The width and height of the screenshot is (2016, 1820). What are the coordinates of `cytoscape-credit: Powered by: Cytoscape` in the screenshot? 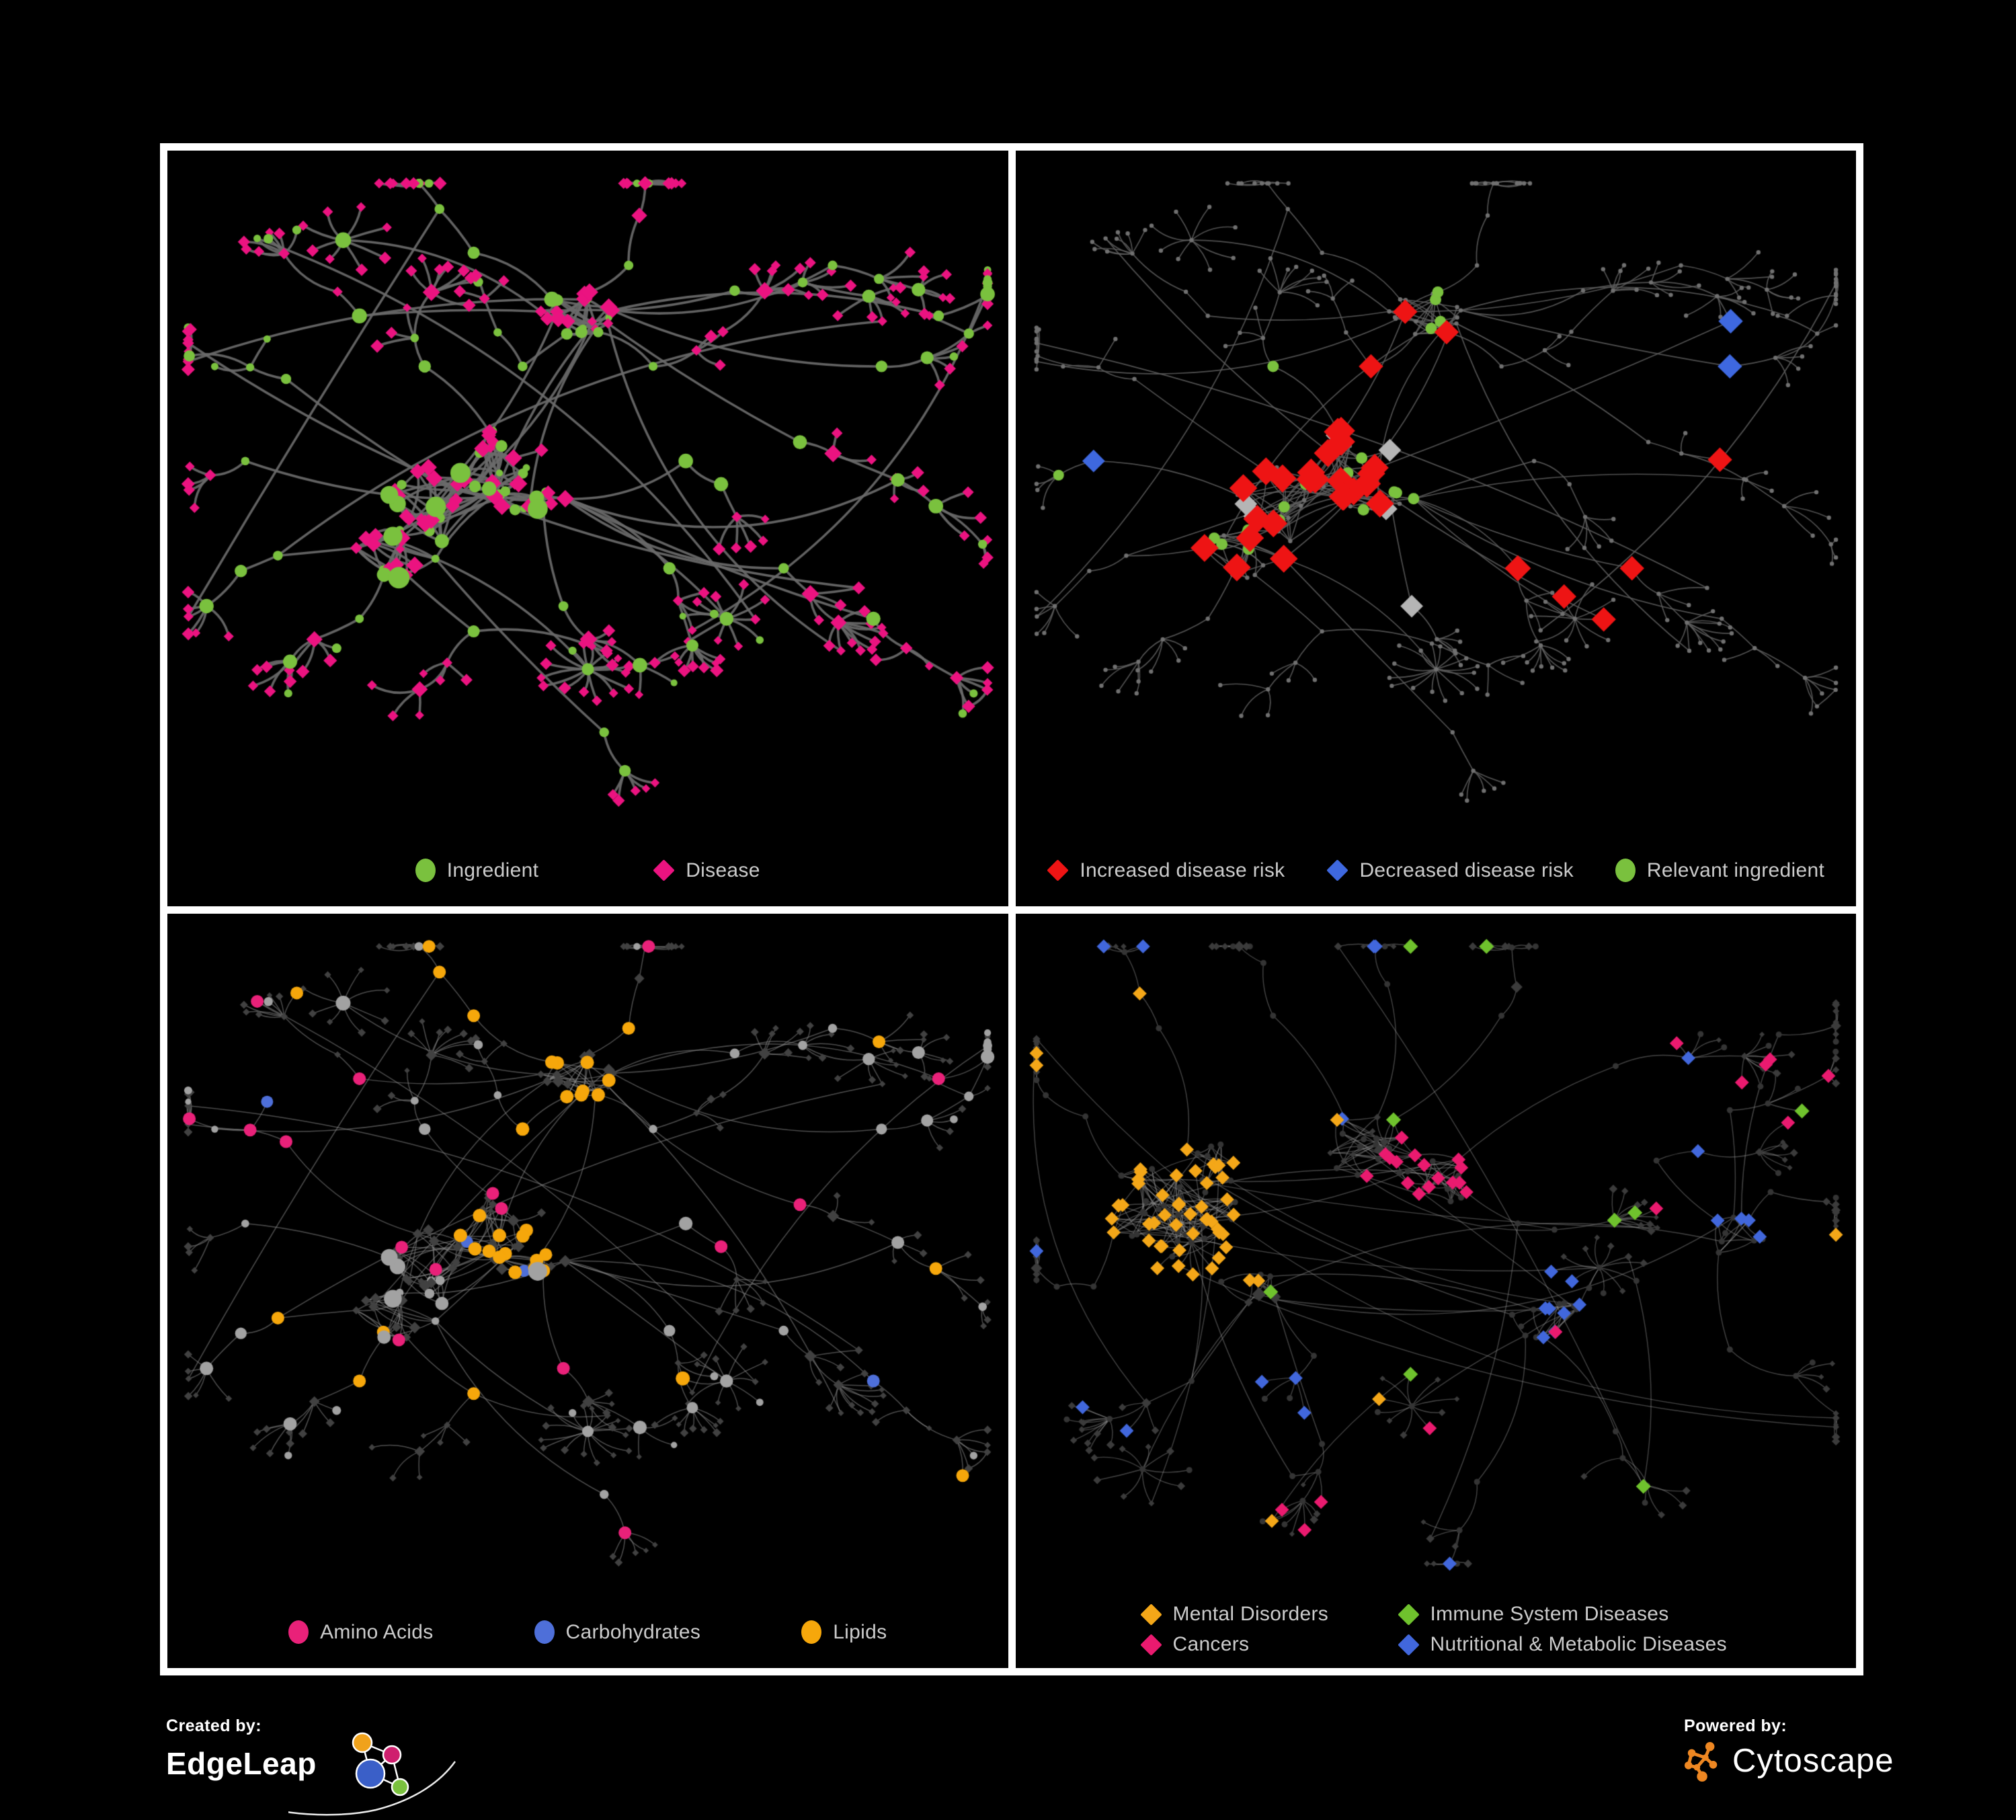 It's located at (1789, 1749).